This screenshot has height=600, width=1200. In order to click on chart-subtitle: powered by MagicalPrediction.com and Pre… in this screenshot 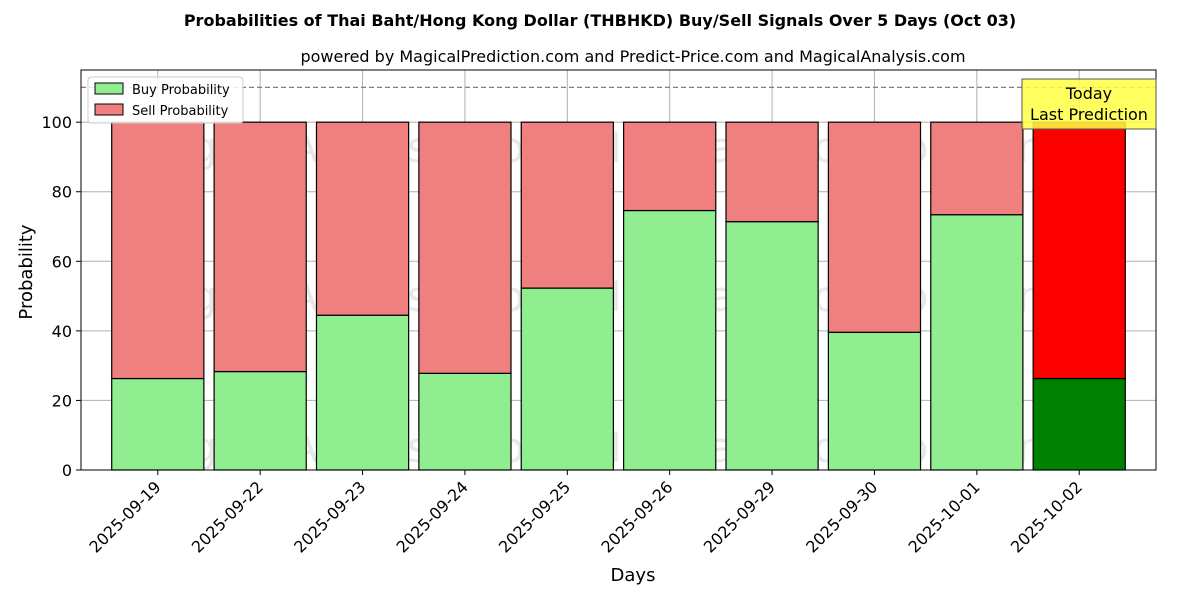, I will do `click(632, 56)`.